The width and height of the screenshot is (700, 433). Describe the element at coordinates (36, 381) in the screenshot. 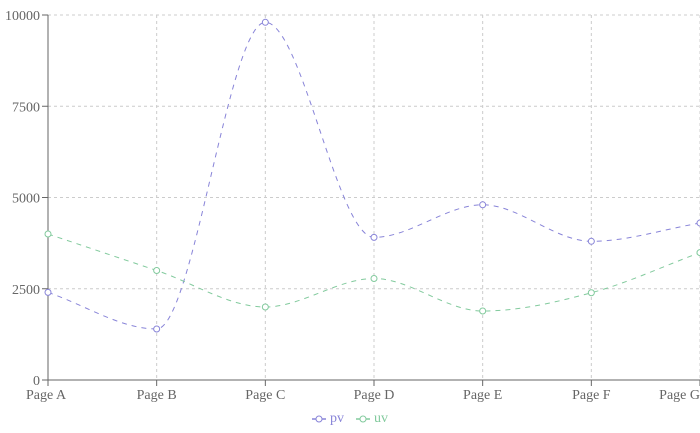

I see `y-tick-label: 0` at that location.